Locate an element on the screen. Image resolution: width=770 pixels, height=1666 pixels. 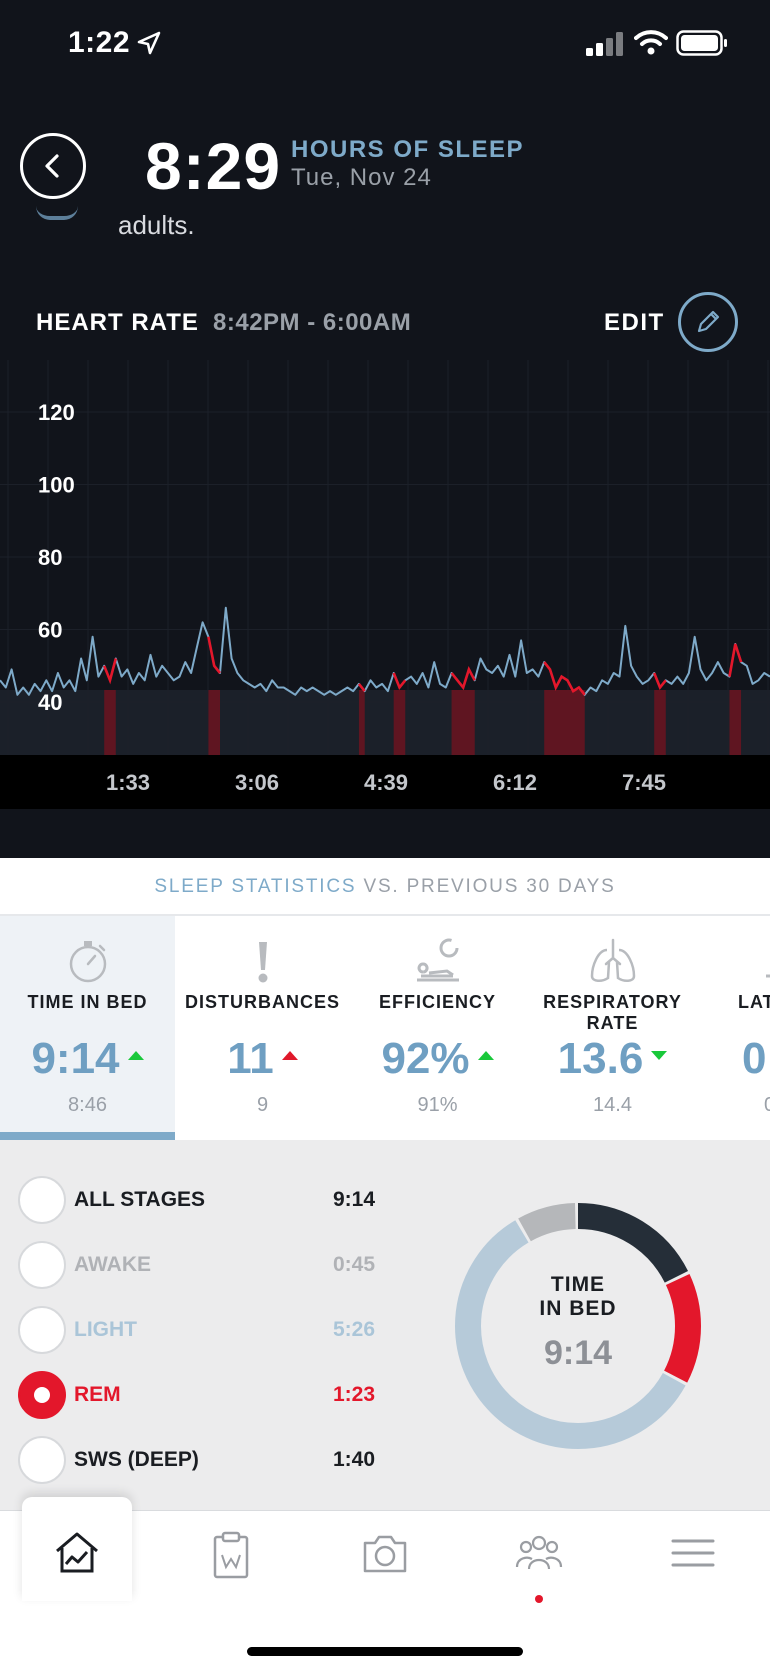
y-tick-label: 40 is located at coordinates (50, 702).